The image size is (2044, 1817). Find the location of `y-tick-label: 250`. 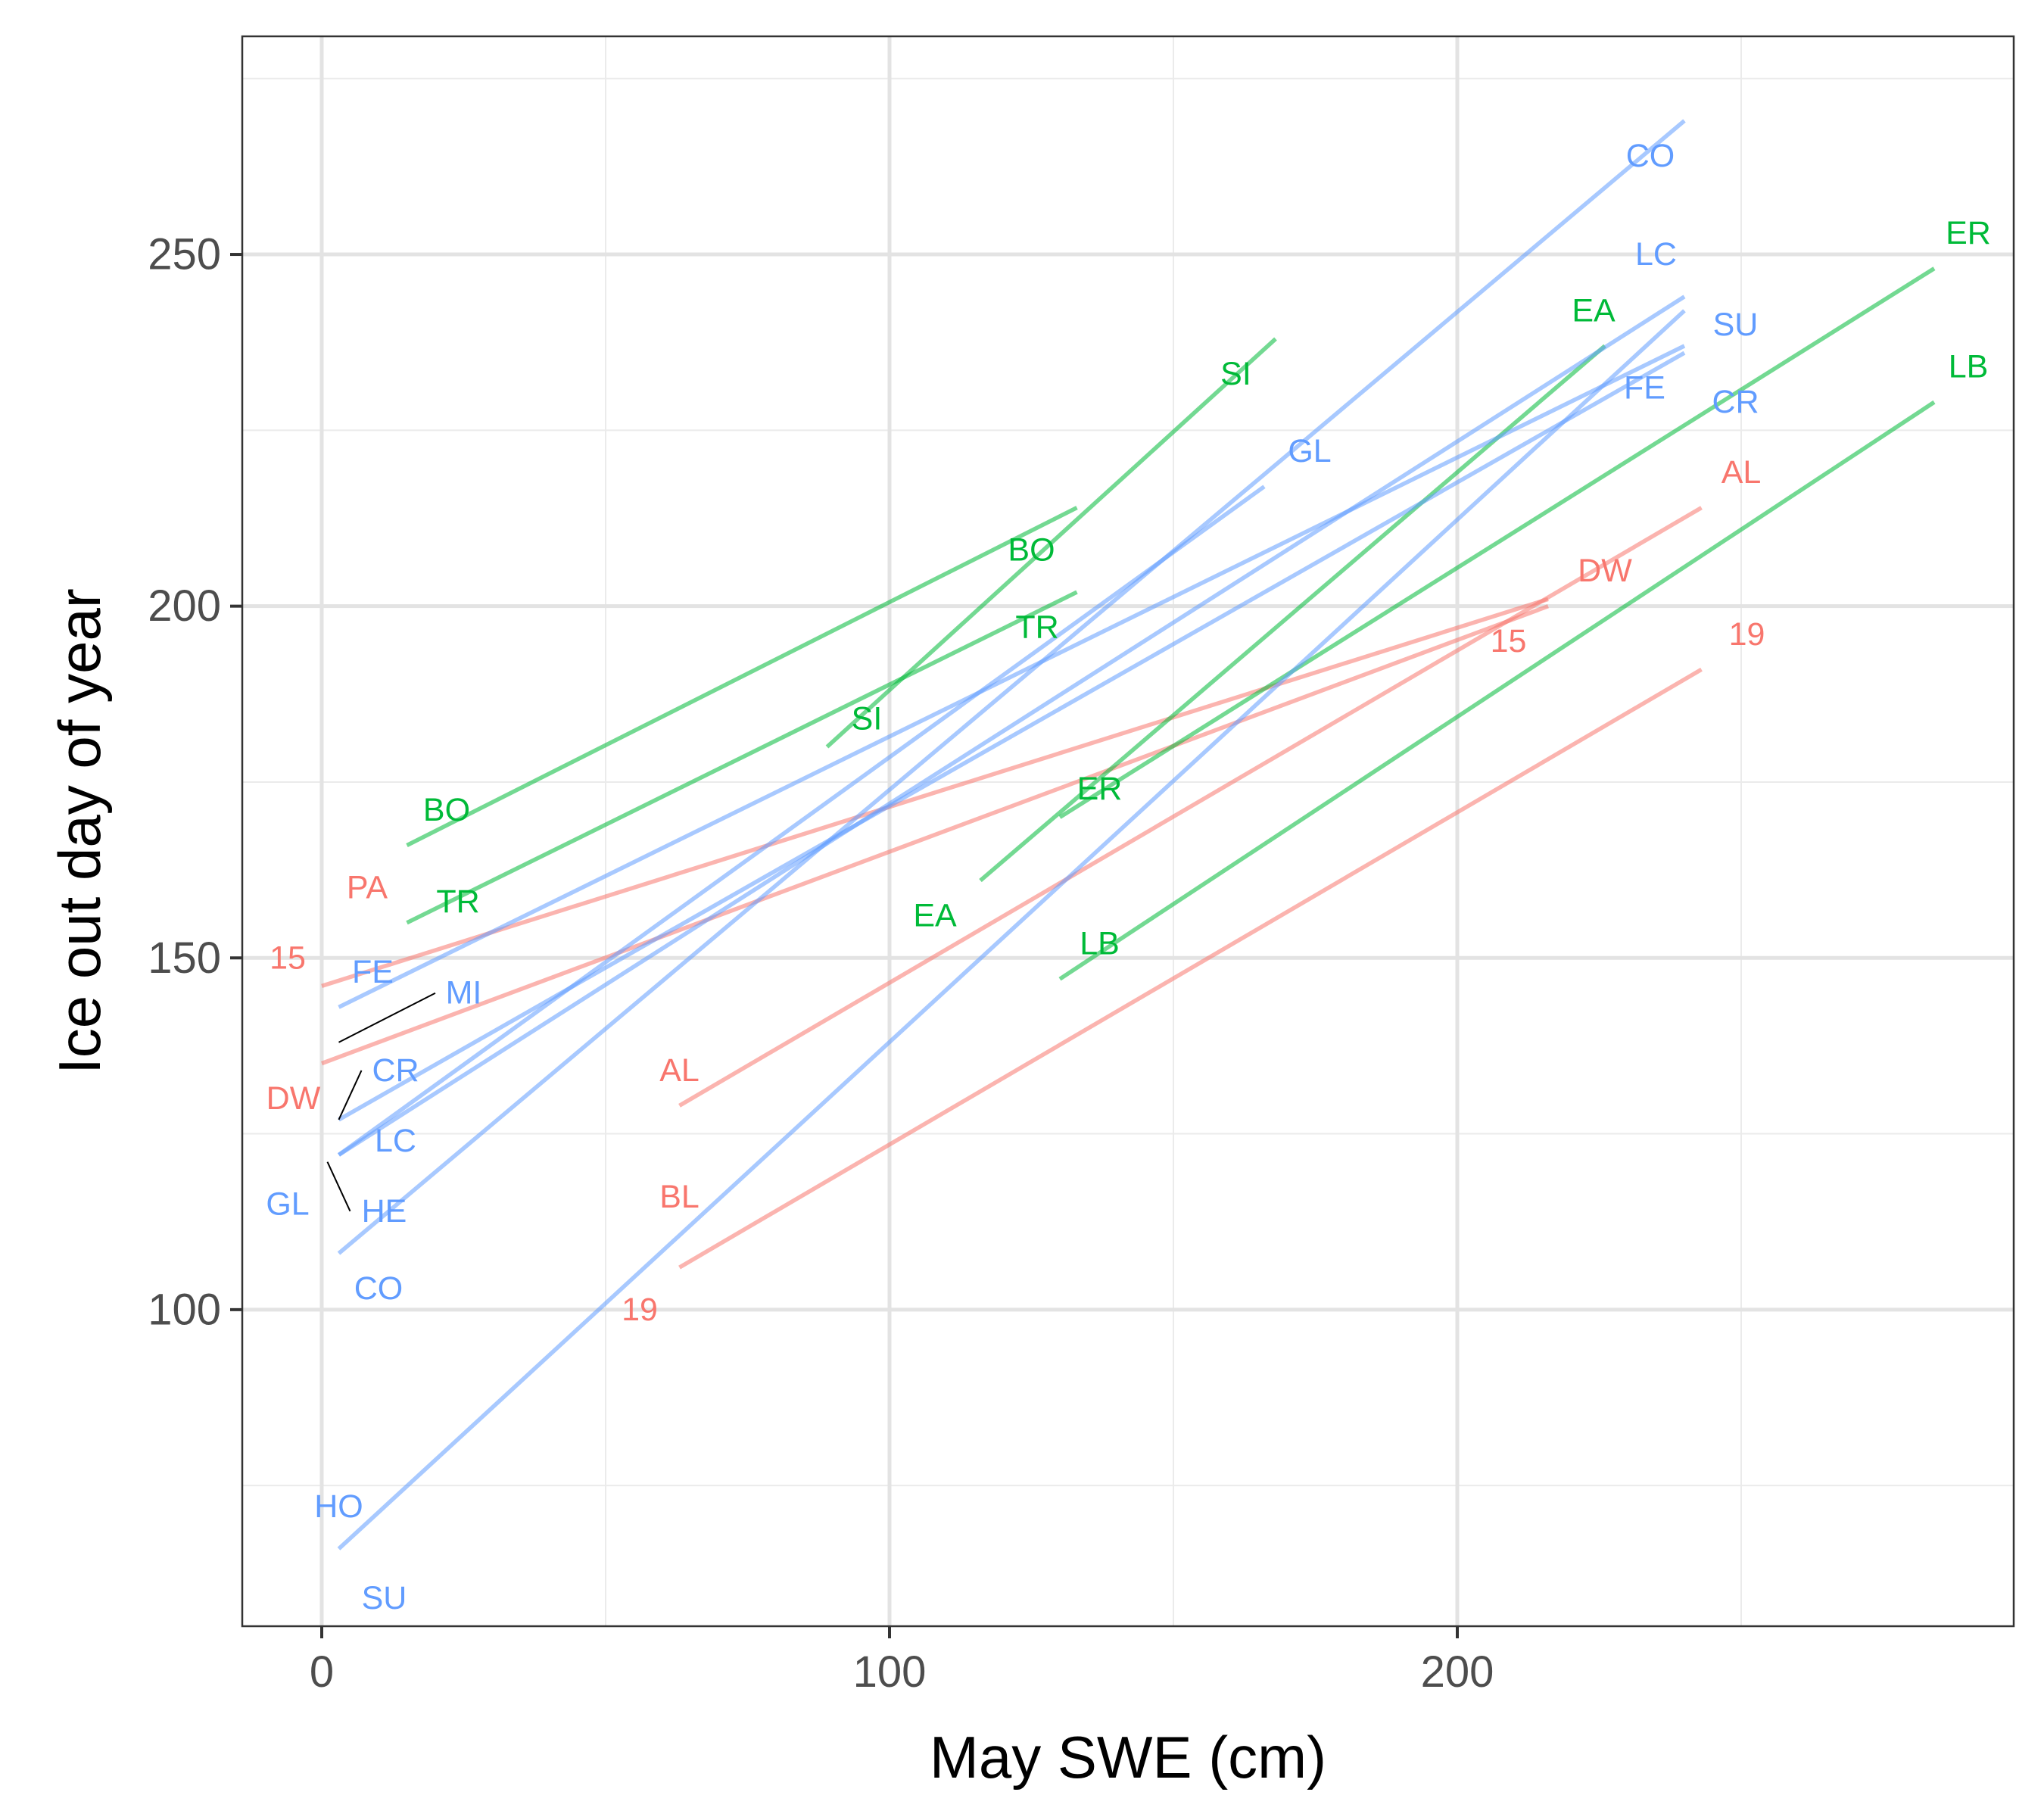

y-tick-label: 250 is located at coordinates (184, 254).